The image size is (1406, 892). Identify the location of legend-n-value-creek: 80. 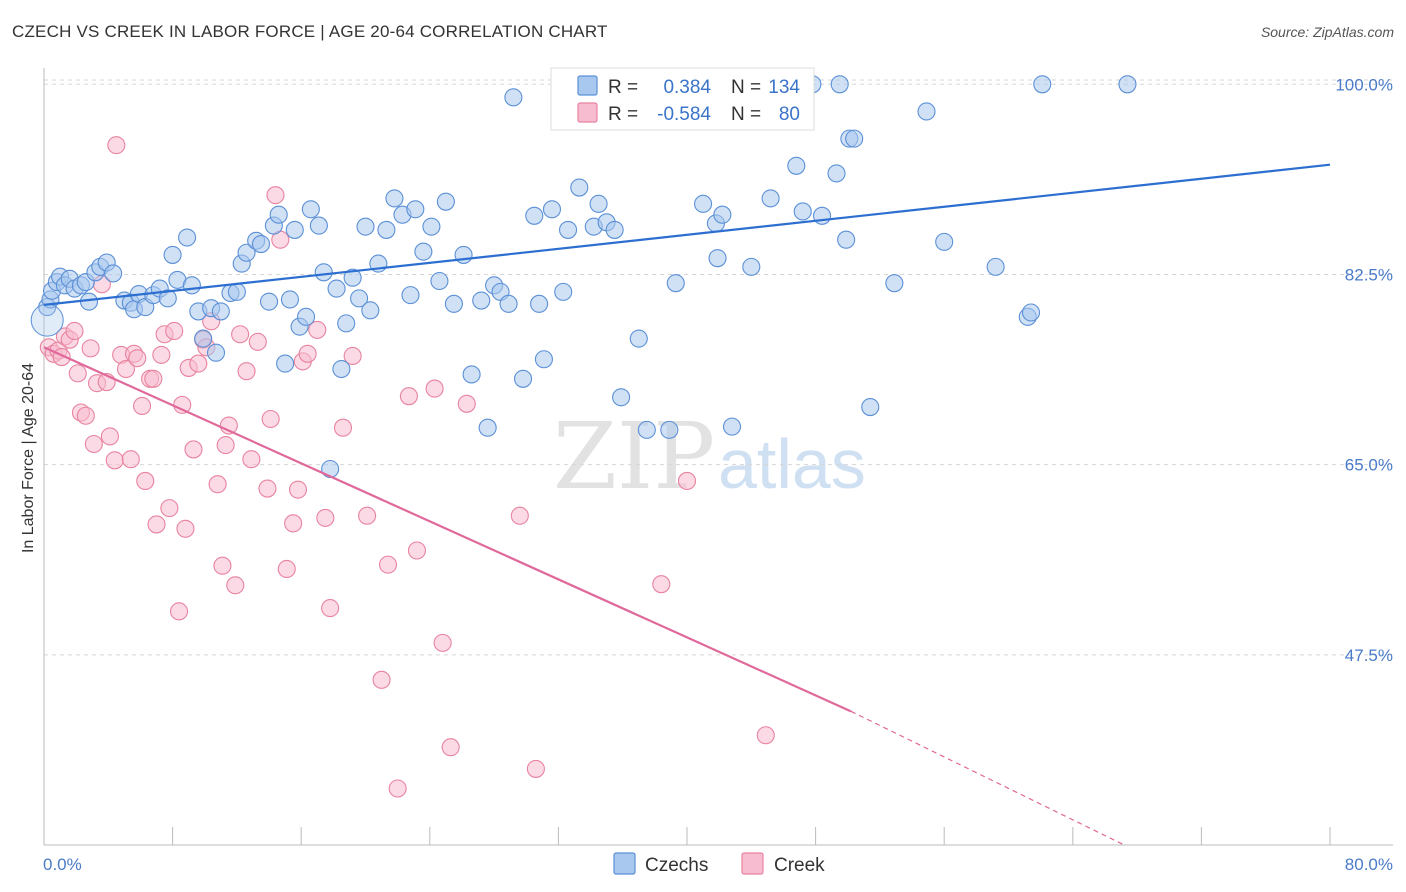
(789, 114).